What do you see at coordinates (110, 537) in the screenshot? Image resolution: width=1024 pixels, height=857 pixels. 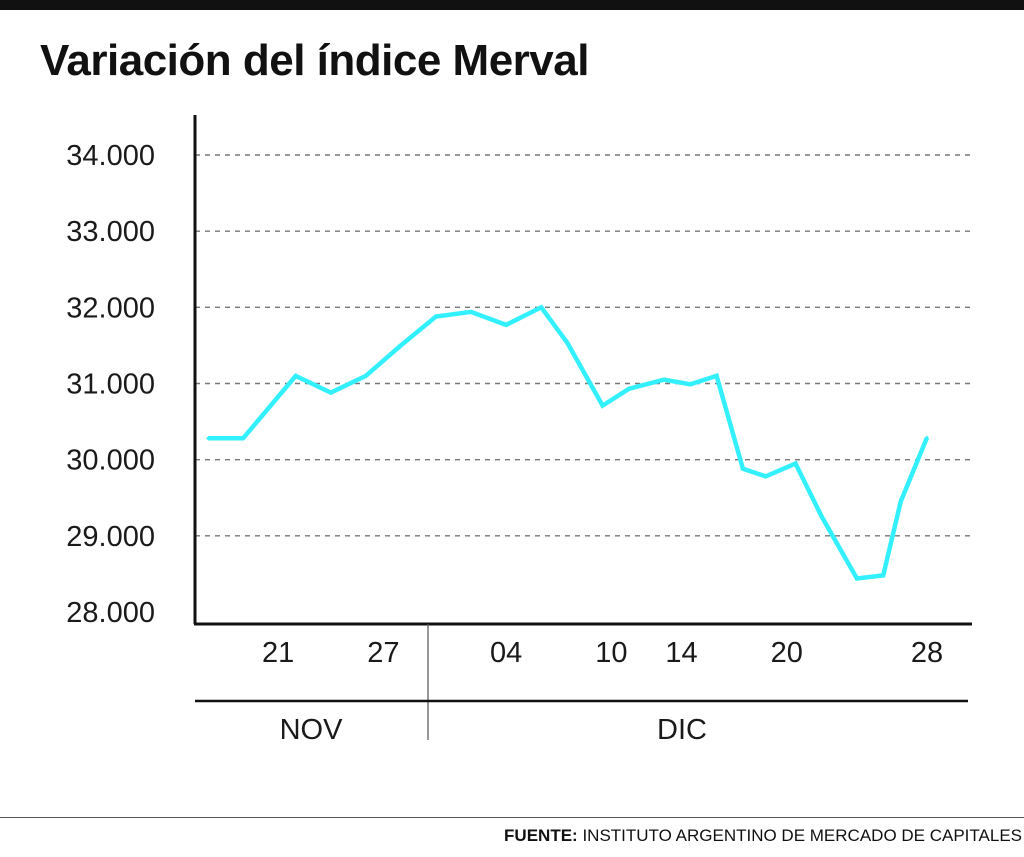 I see `y-tick-label: 29.000` at bounding box center [110, 537].